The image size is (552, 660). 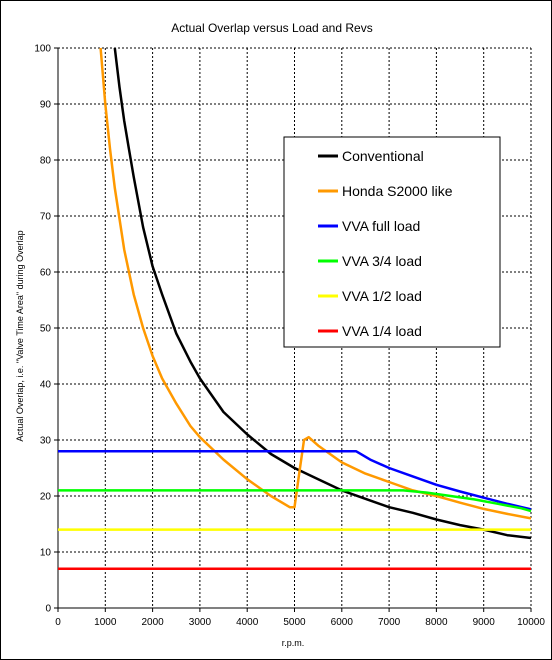 What do you see at coordinates (397, 191) in the screenshot?
I see `legend-label-1: Honda S2000 like` at bounding box center [397, 191].